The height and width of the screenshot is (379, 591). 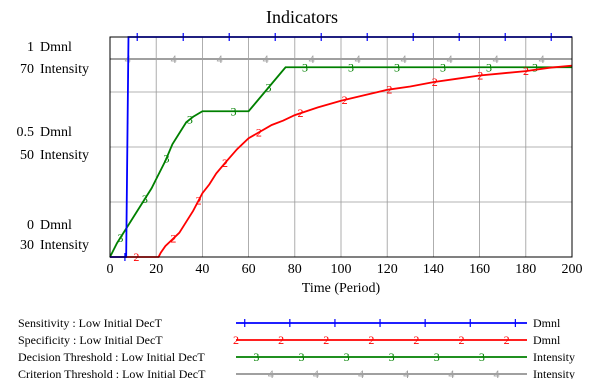 What do you see at coordinates (295, 269) in the screenshot?
I see `x-tick-label: 80` at bounding box center [295, 269].